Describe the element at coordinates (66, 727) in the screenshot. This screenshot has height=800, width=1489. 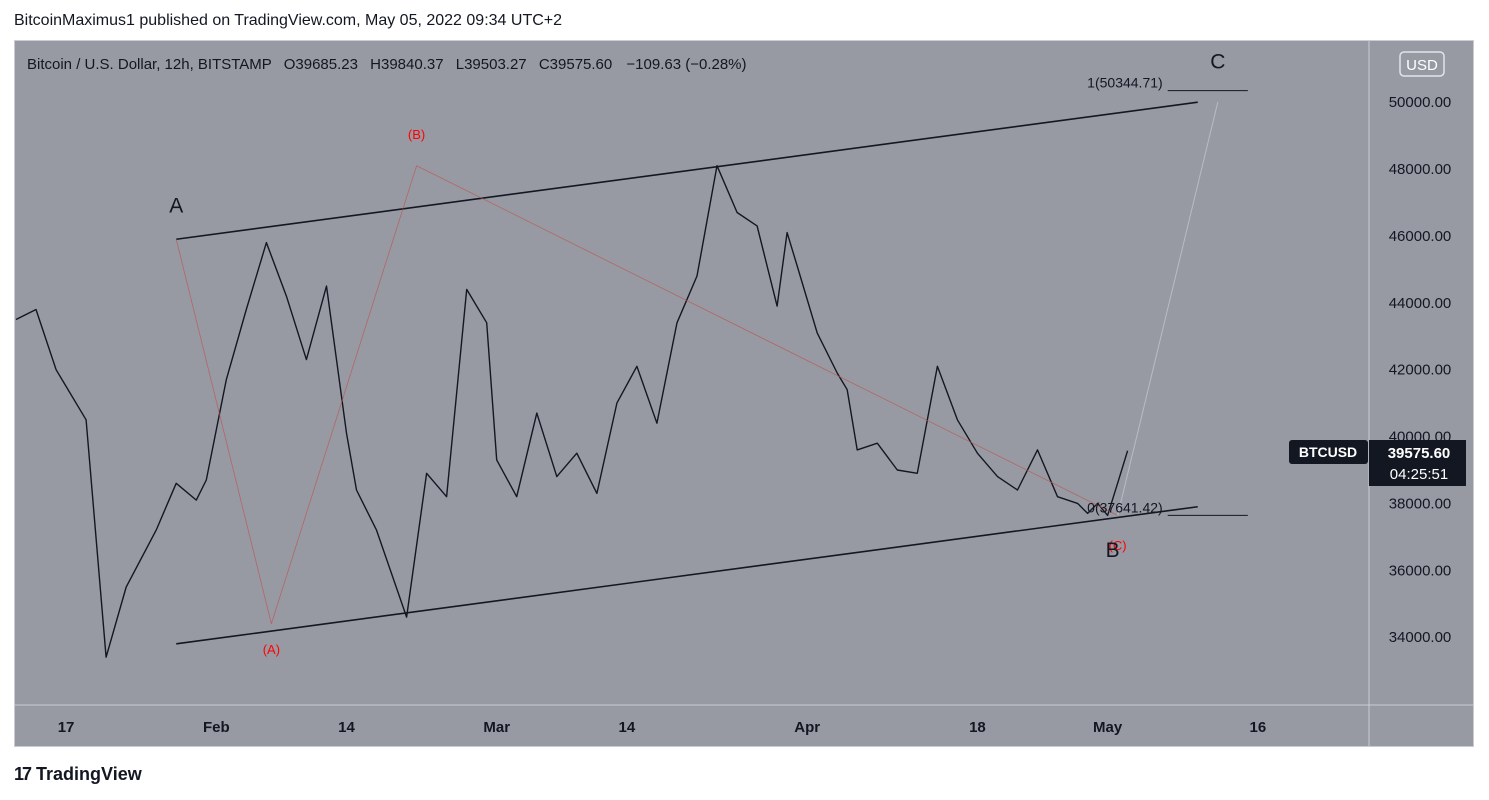
I see `x-tick-label: 17` at that location.